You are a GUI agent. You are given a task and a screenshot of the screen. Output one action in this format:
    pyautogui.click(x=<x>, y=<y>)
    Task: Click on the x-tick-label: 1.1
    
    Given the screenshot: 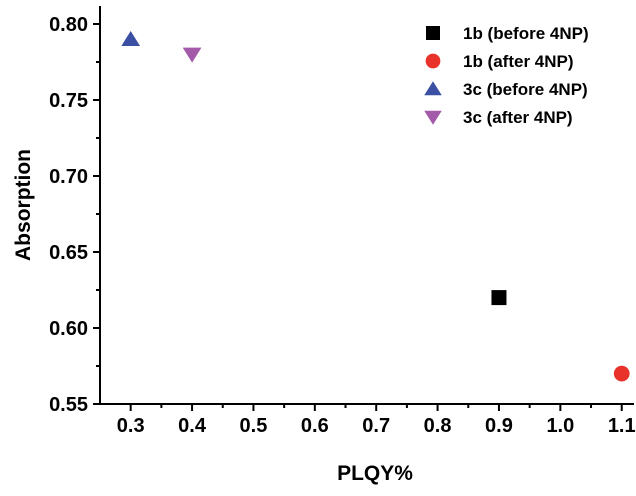 What is the action you would take?
    pyautogui.click(x=622, y=426)
    